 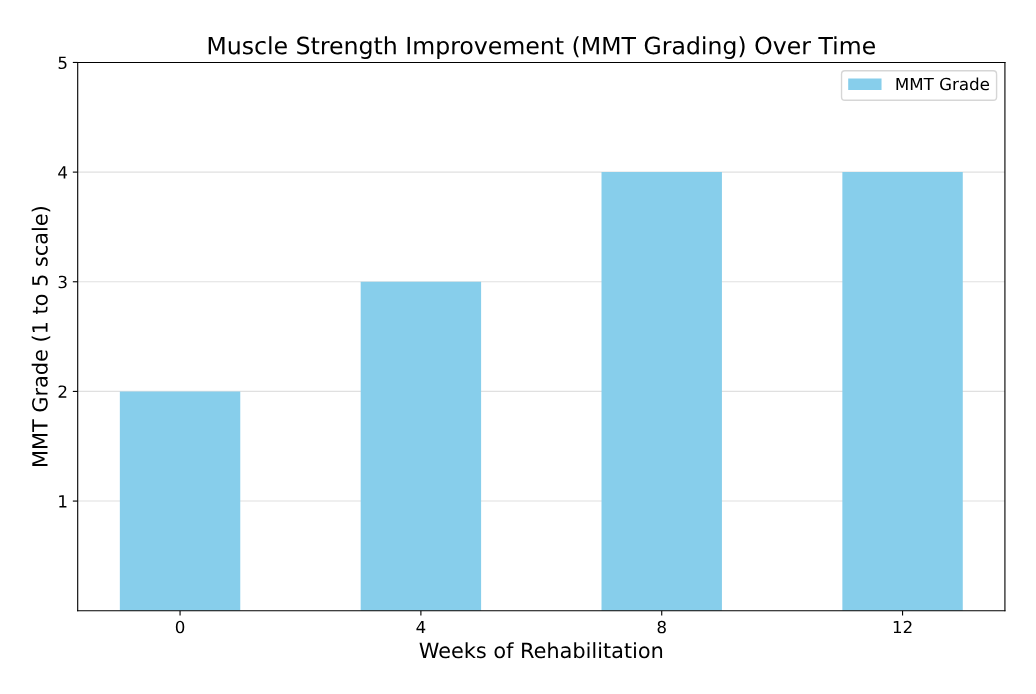 What do you see at coordinates (943, 84) in the screenshot?
I see `legend-label: MMT Grade` at bounding box center [943, 84].